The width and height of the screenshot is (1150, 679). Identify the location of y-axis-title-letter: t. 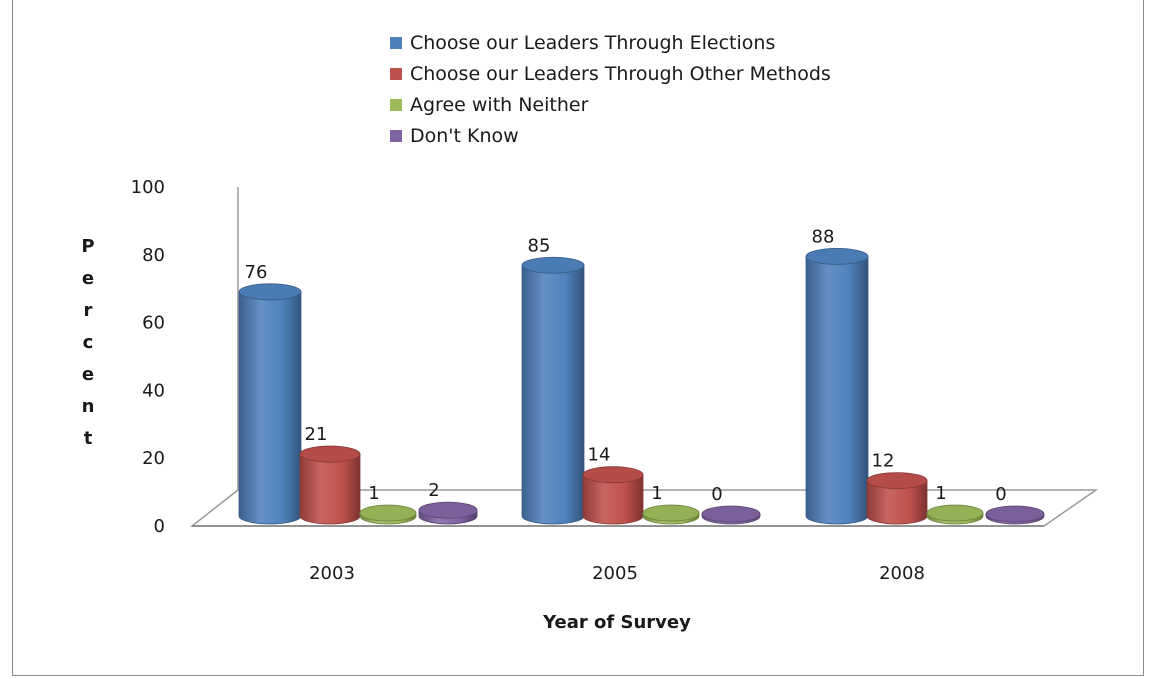
(88, 438).